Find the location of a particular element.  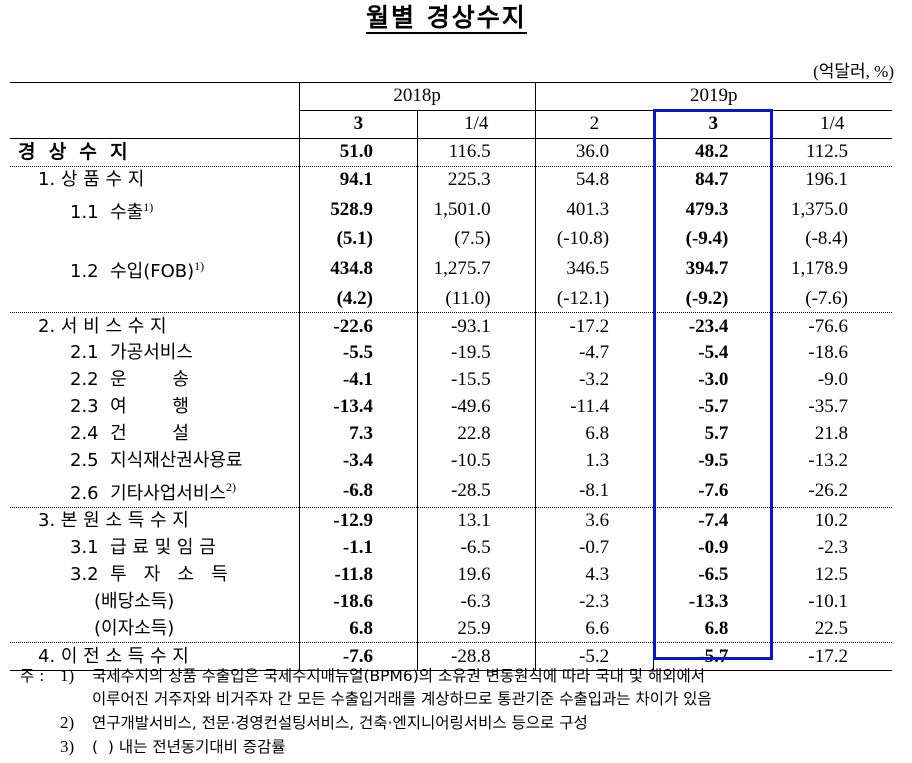

row-label-text: 2.4 건 설 is located at coordinates (129, 434).